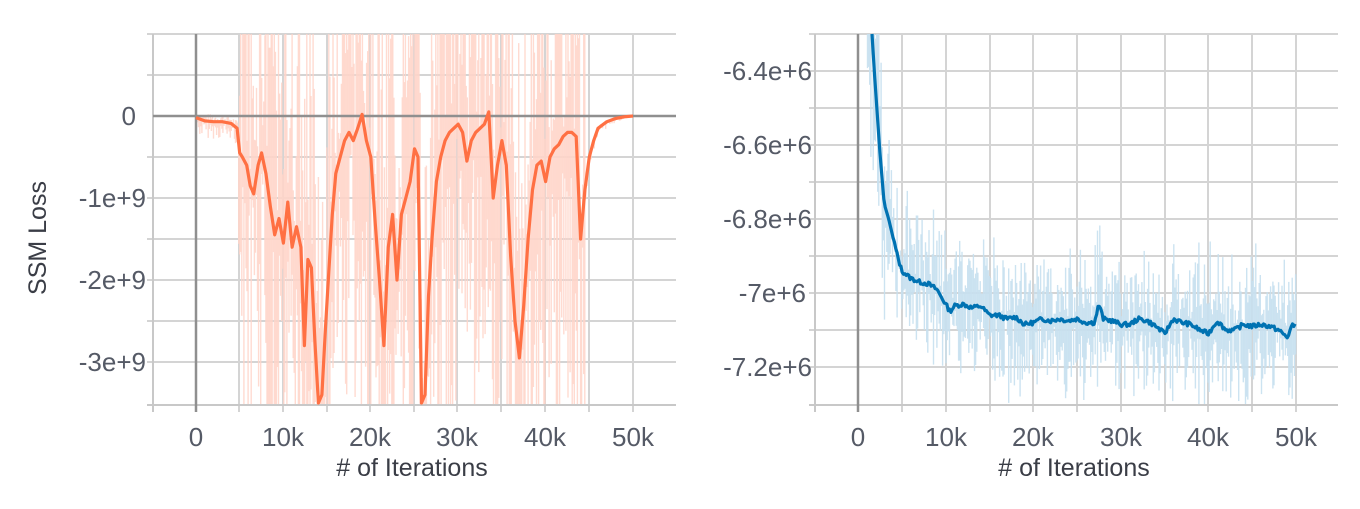  I want to click on left-y-axis-label: SSM Loss, so click(38, 238).